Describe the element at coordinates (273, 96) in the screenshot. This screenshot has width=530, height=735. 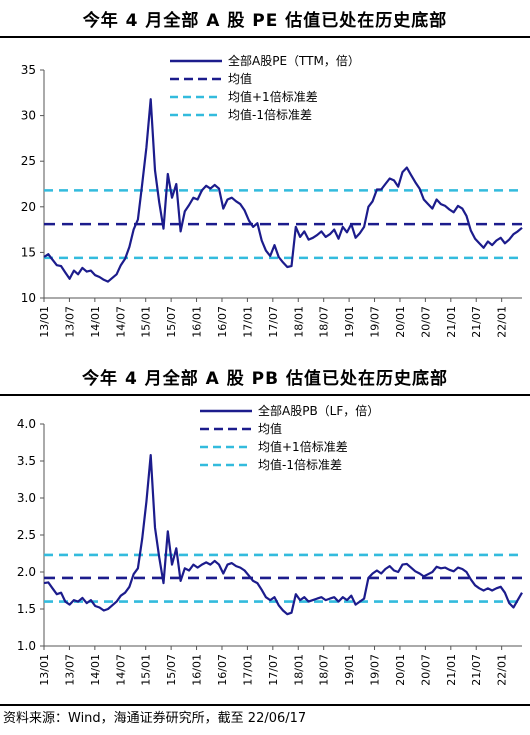
I see `pe-legend-label-2: 均值+1倍标准差` at that location.